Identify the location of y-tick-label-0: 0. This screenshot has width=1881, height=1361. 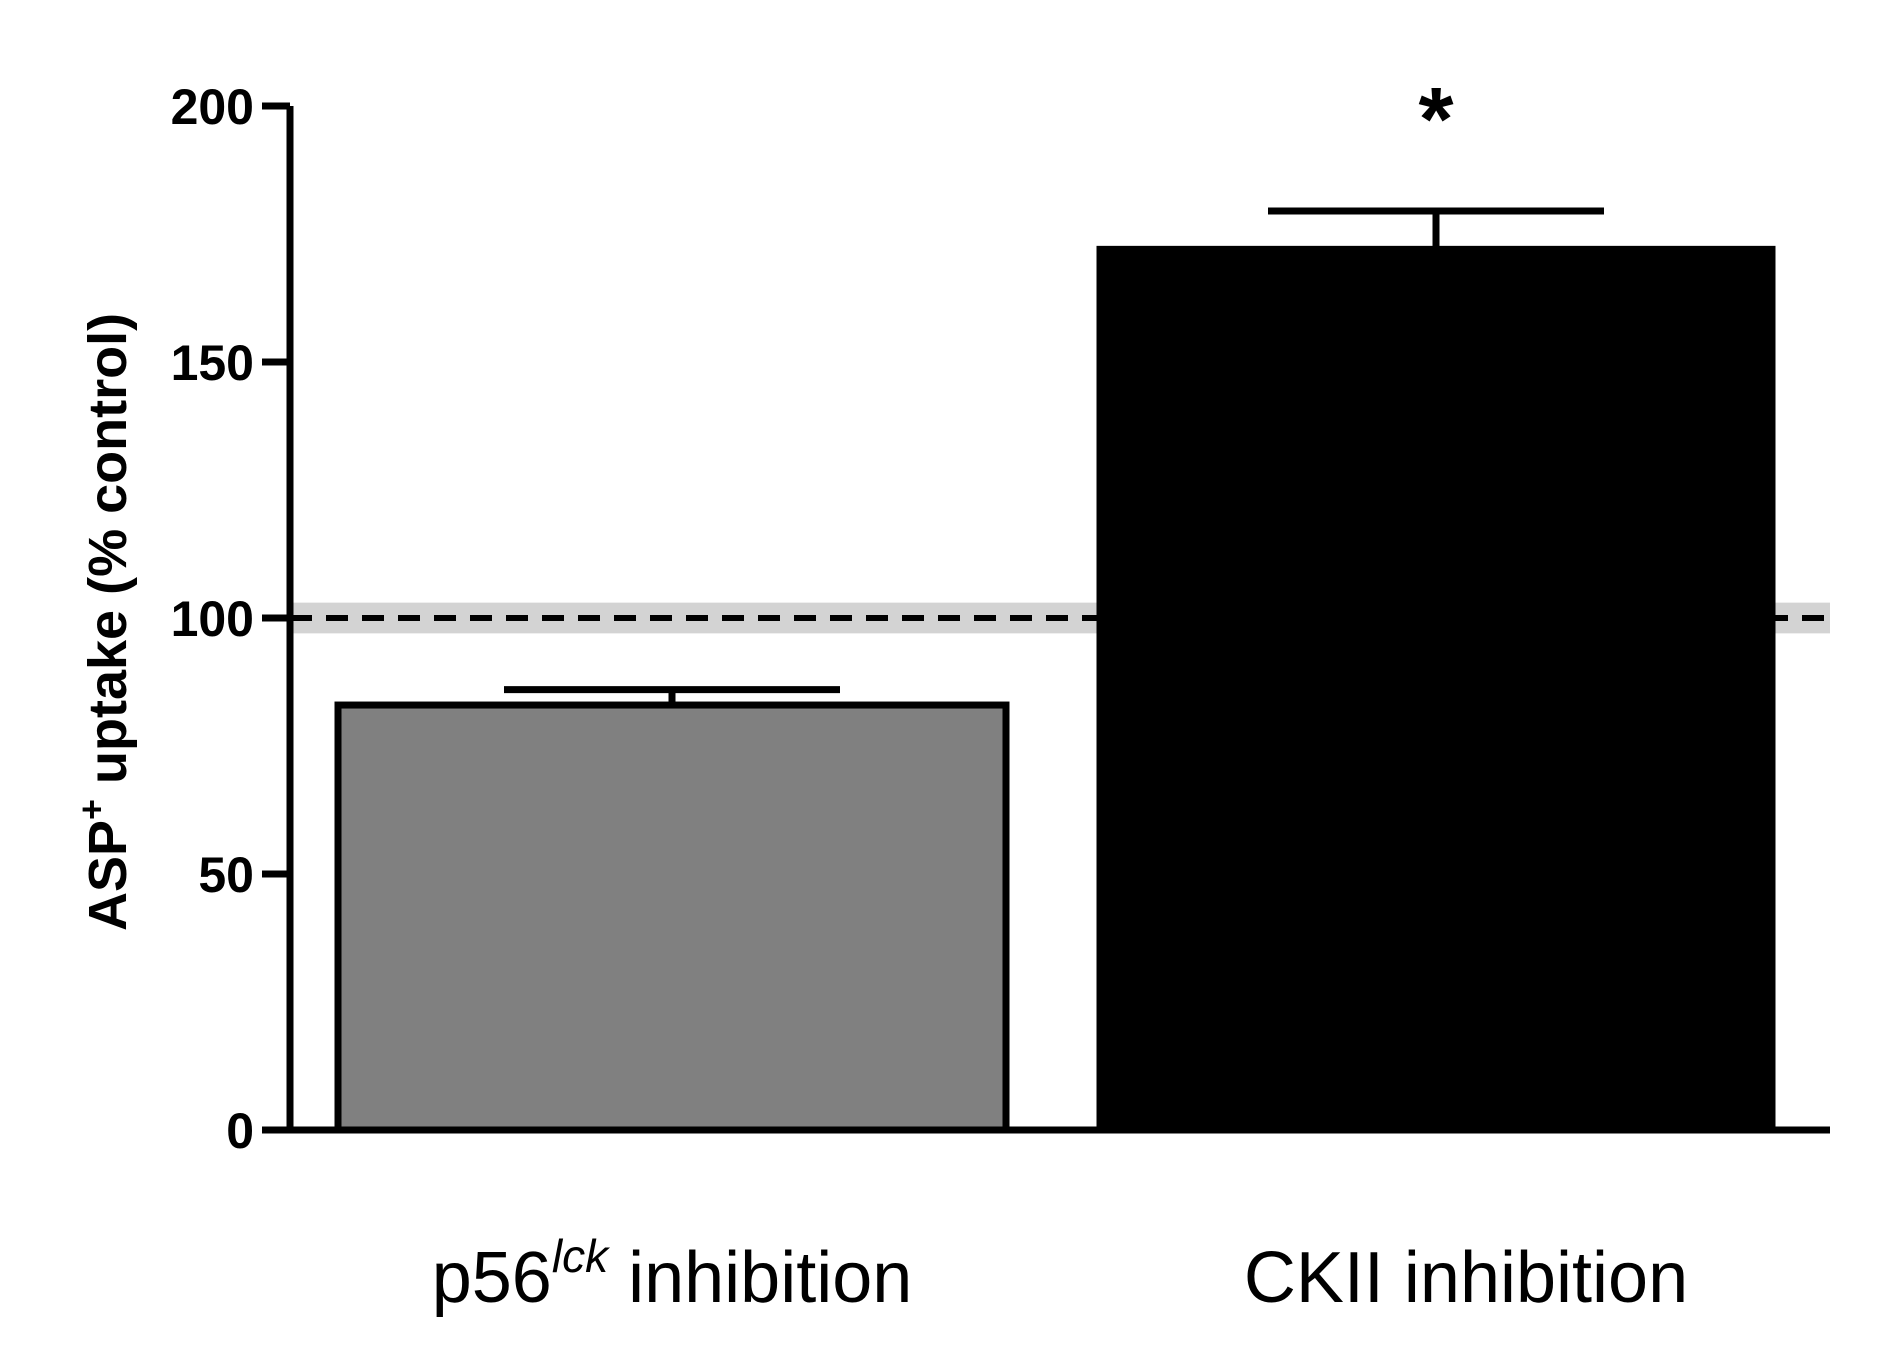
(240, 1131).